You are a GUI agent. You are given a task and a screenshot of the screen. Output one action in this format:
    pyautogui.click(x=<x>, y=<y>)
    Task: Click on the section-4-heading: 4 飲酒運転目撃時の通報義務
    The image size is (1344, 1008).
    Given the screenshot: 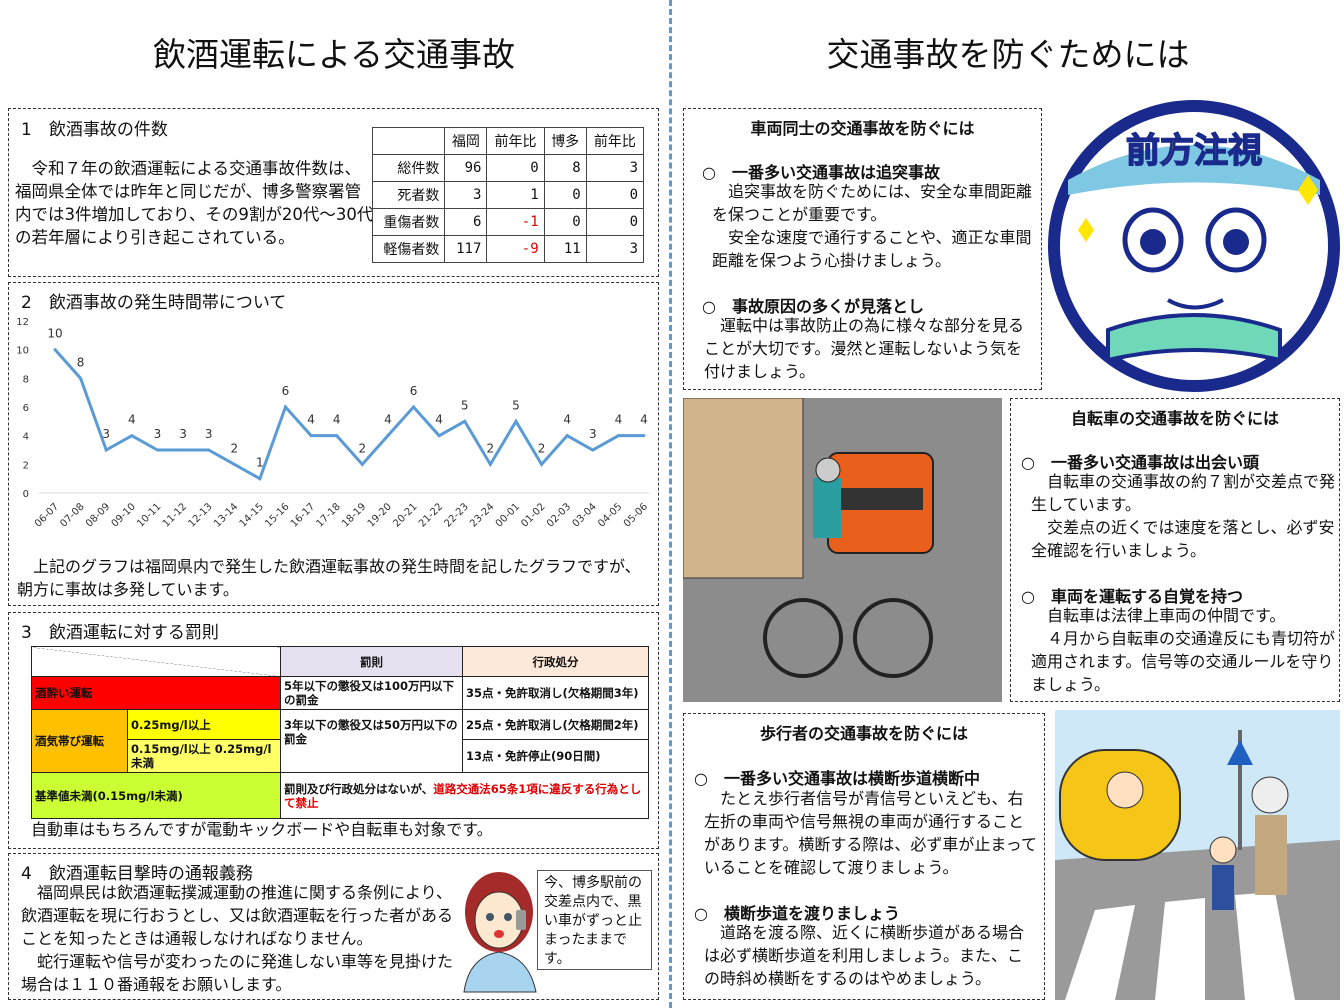 What is the action you would take?
    pyautogui.click(x=137, y=874)
    